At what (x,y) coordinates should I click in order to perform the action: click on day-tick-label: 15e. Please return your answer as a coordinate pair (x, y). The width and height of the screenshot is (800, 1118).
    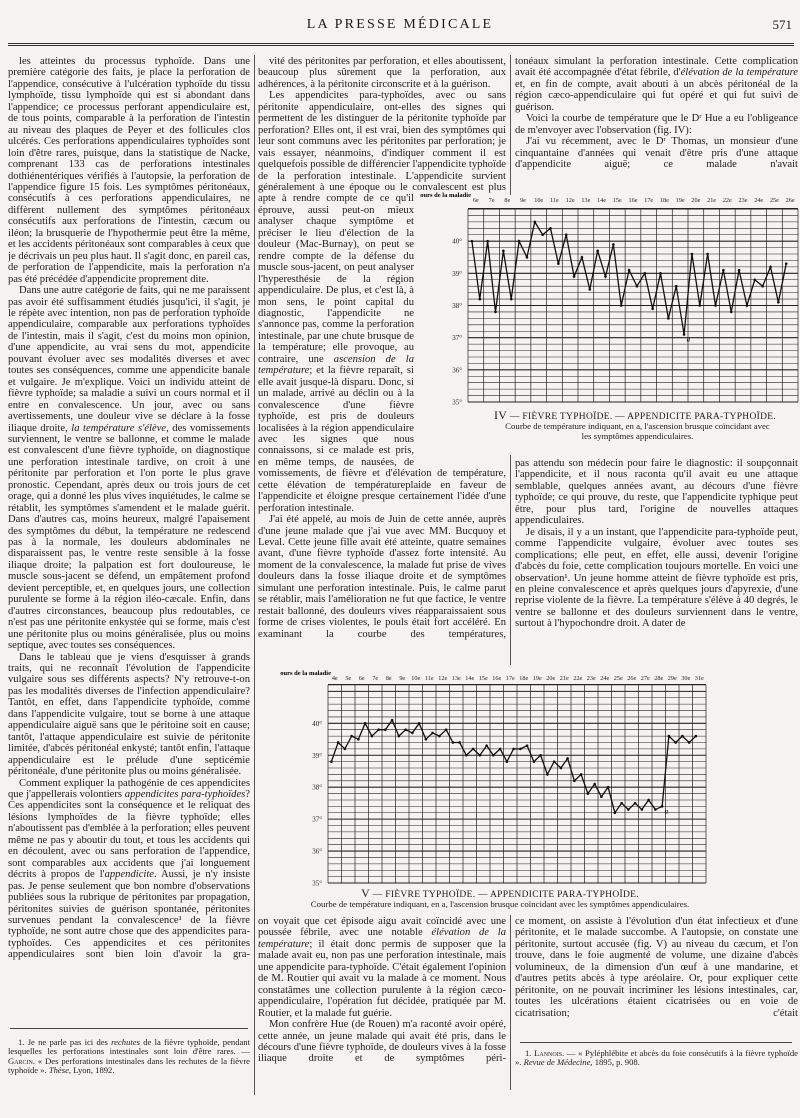
    Looking at the image, I should click on (617, 200).